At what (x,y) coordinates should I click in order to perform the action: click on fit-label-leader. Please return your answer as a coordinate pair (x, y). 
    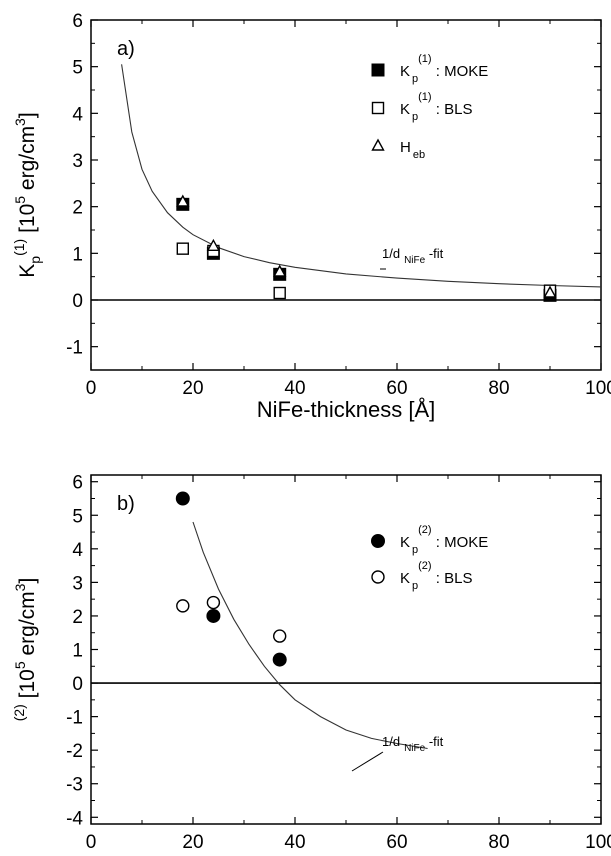
    Looking at the image, I should click on (367, 761).